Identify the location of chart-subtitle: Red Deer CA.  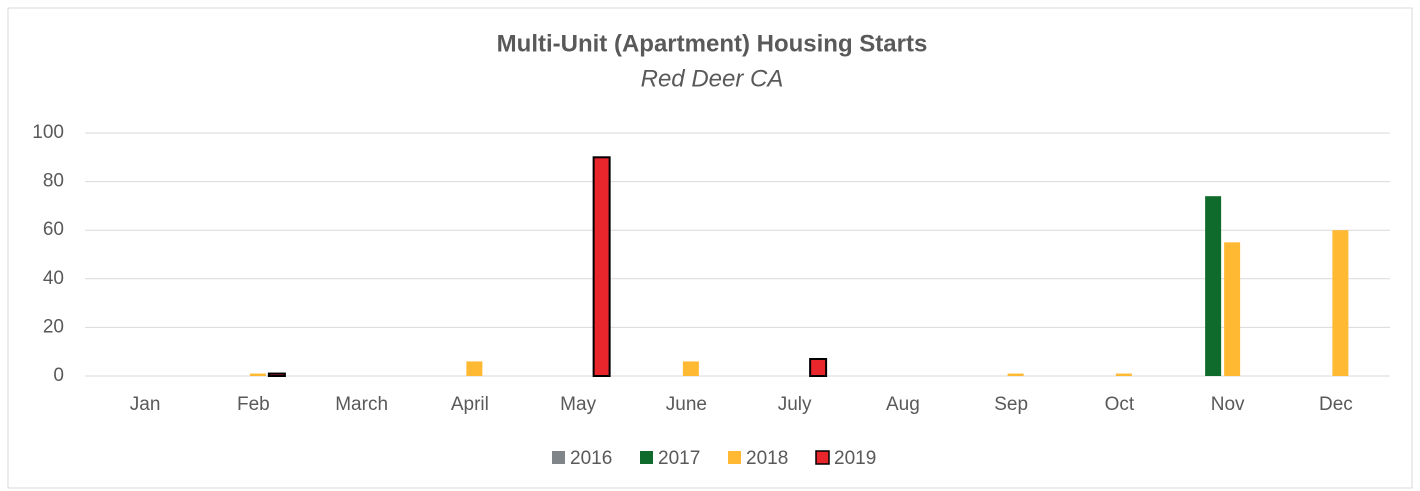
(712, 78).